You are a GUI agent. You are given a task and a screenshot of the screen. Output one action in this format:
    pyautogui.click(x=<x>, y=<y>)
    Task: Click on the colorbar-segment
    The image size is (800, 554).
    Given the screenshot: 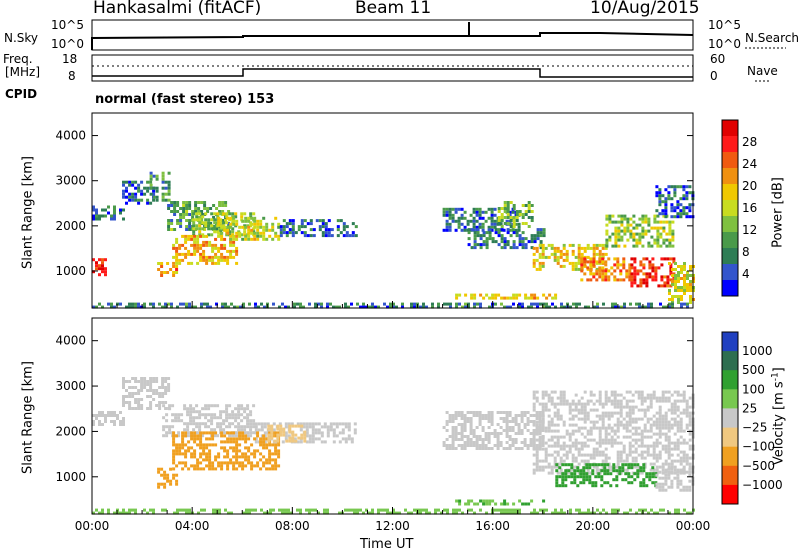 What is the action you would take?
    pyautogui.click(x=730, y=437)
    